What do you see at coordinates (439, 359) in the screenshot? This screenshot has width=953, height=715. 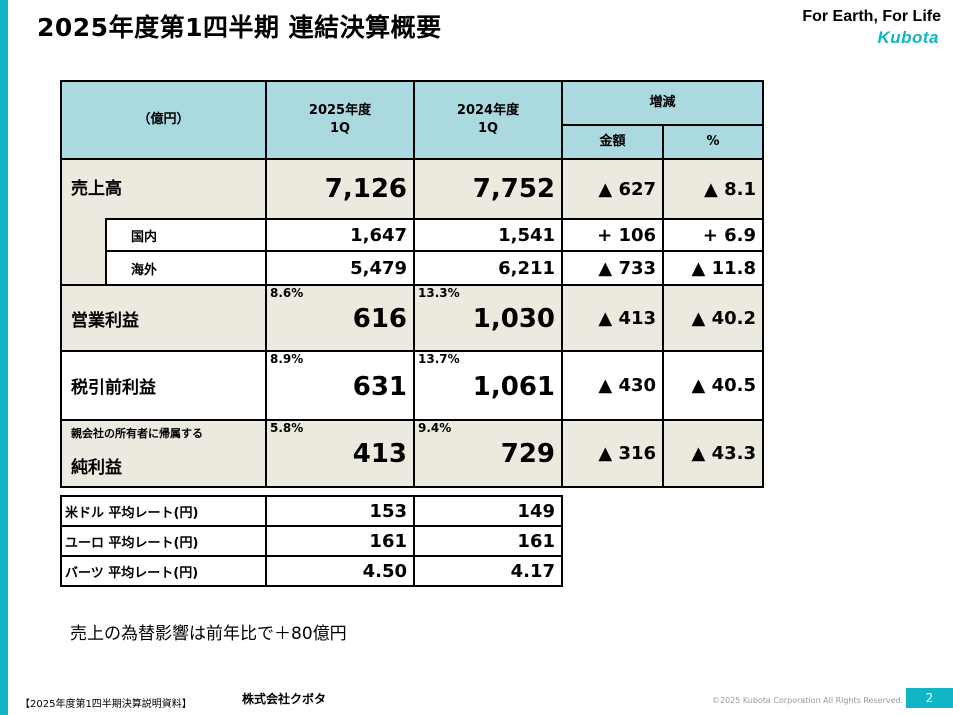 I see `pretax-2024-margin: 13.7%` at bounding box center [439, 359].